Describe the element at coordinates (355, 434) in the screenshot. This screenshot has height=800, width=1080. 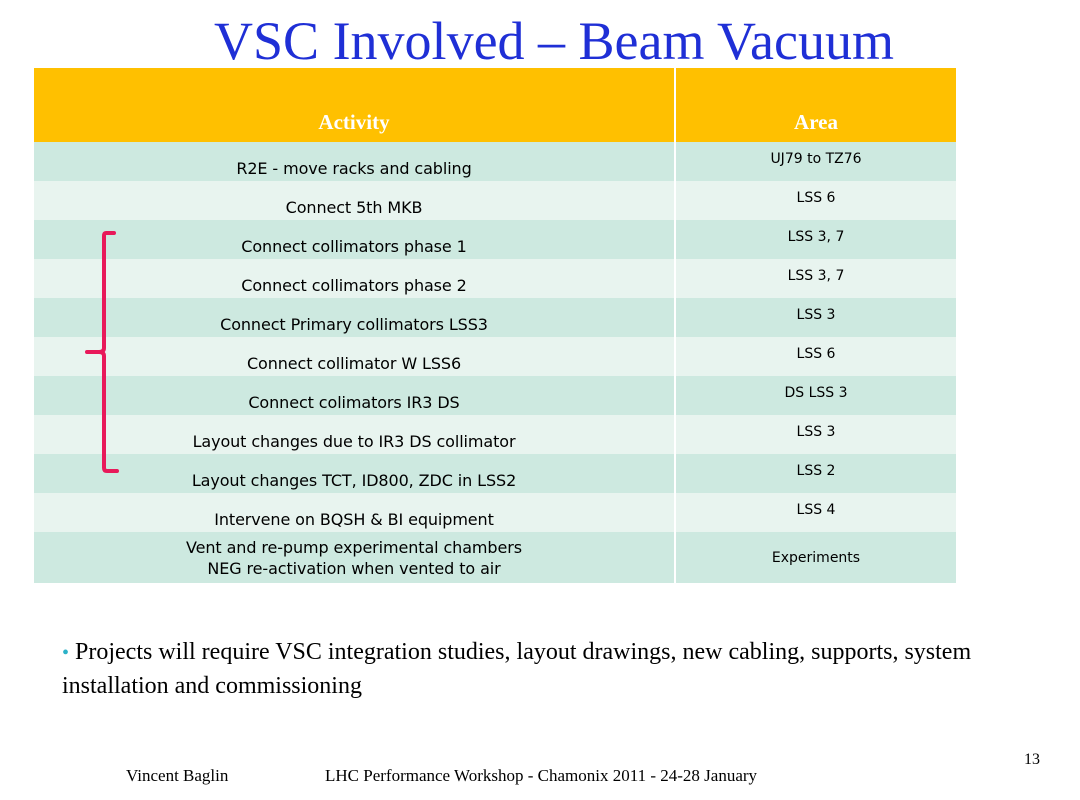
I see `activity-cell: Layout changes due to IR3 DS collimator` at that location.